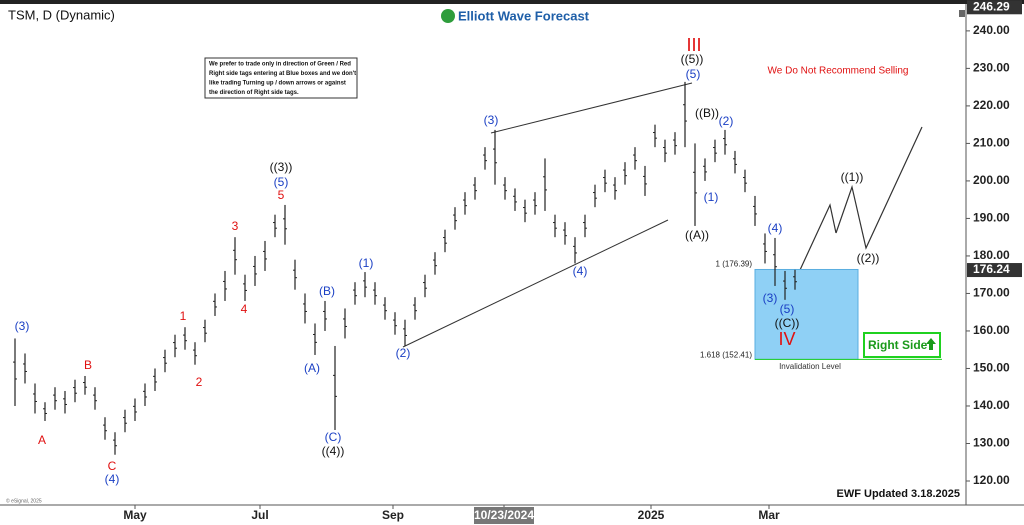  What do you see at coordinates (199, 382) in the screenshot?
I see `wave-label: 2` at bounding box center [199, 382].